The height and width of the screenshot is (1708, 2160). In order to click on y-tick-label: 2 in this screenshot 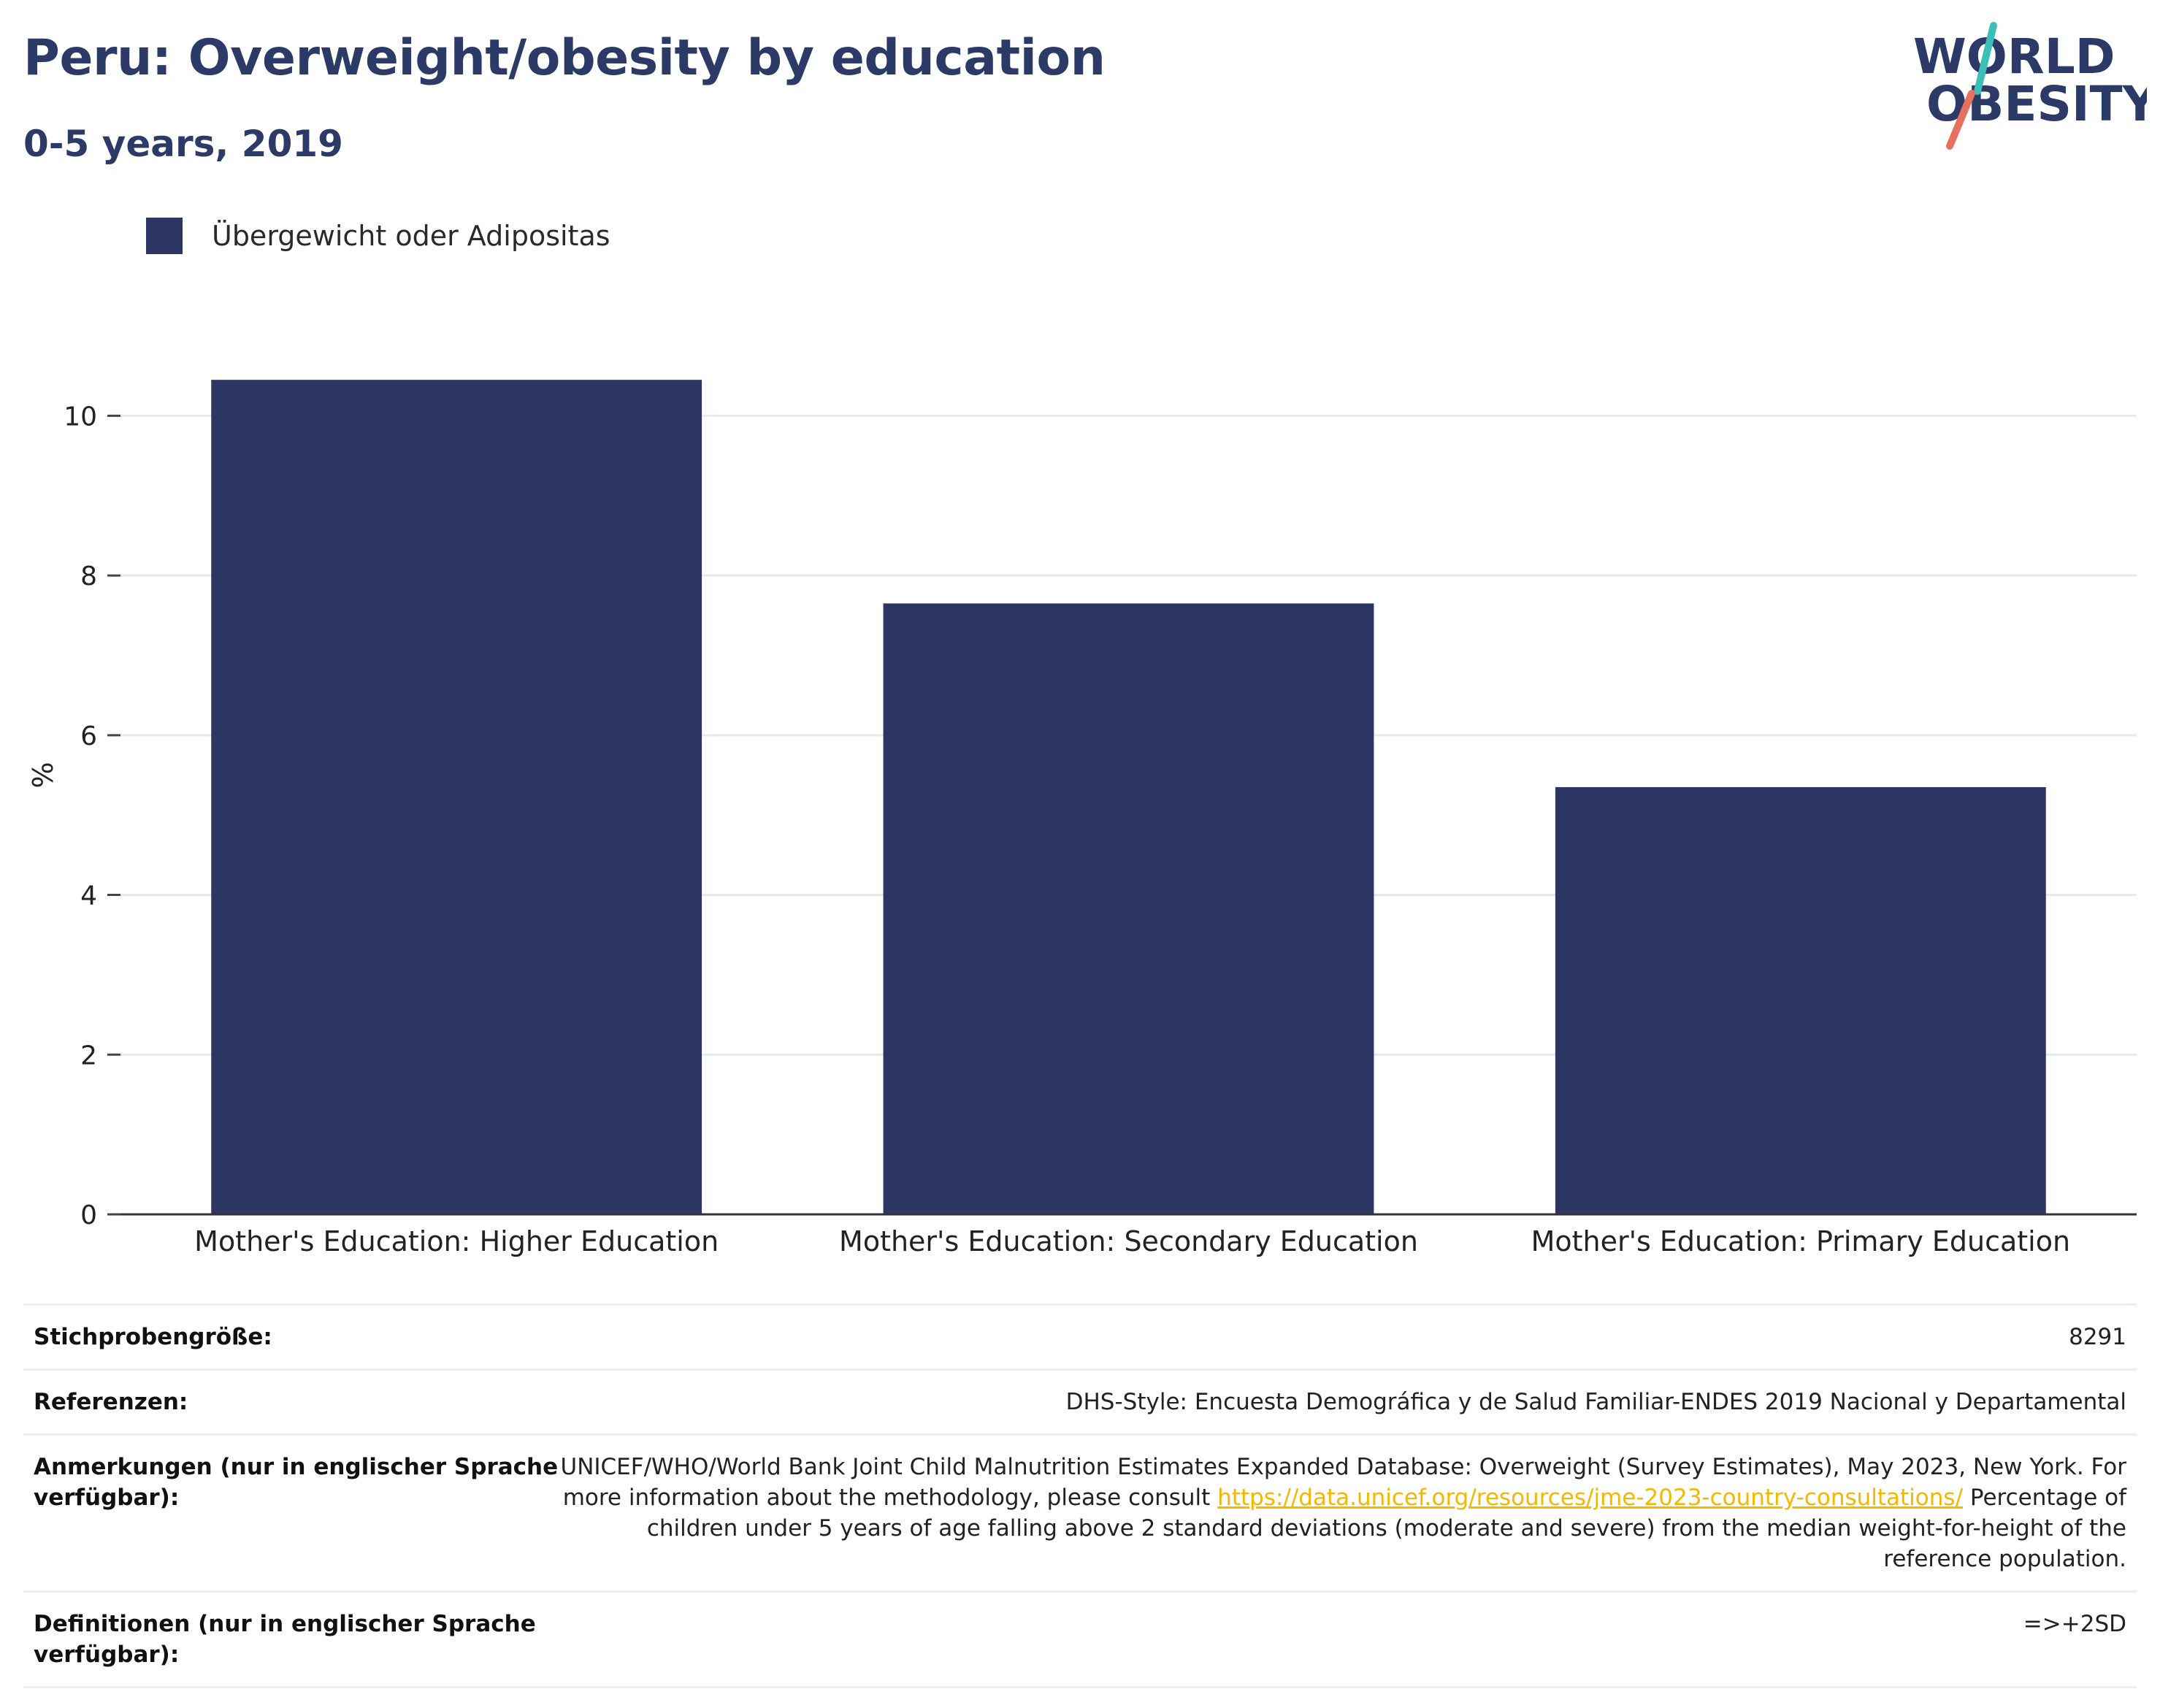, I will do `click(88, 1056)`.